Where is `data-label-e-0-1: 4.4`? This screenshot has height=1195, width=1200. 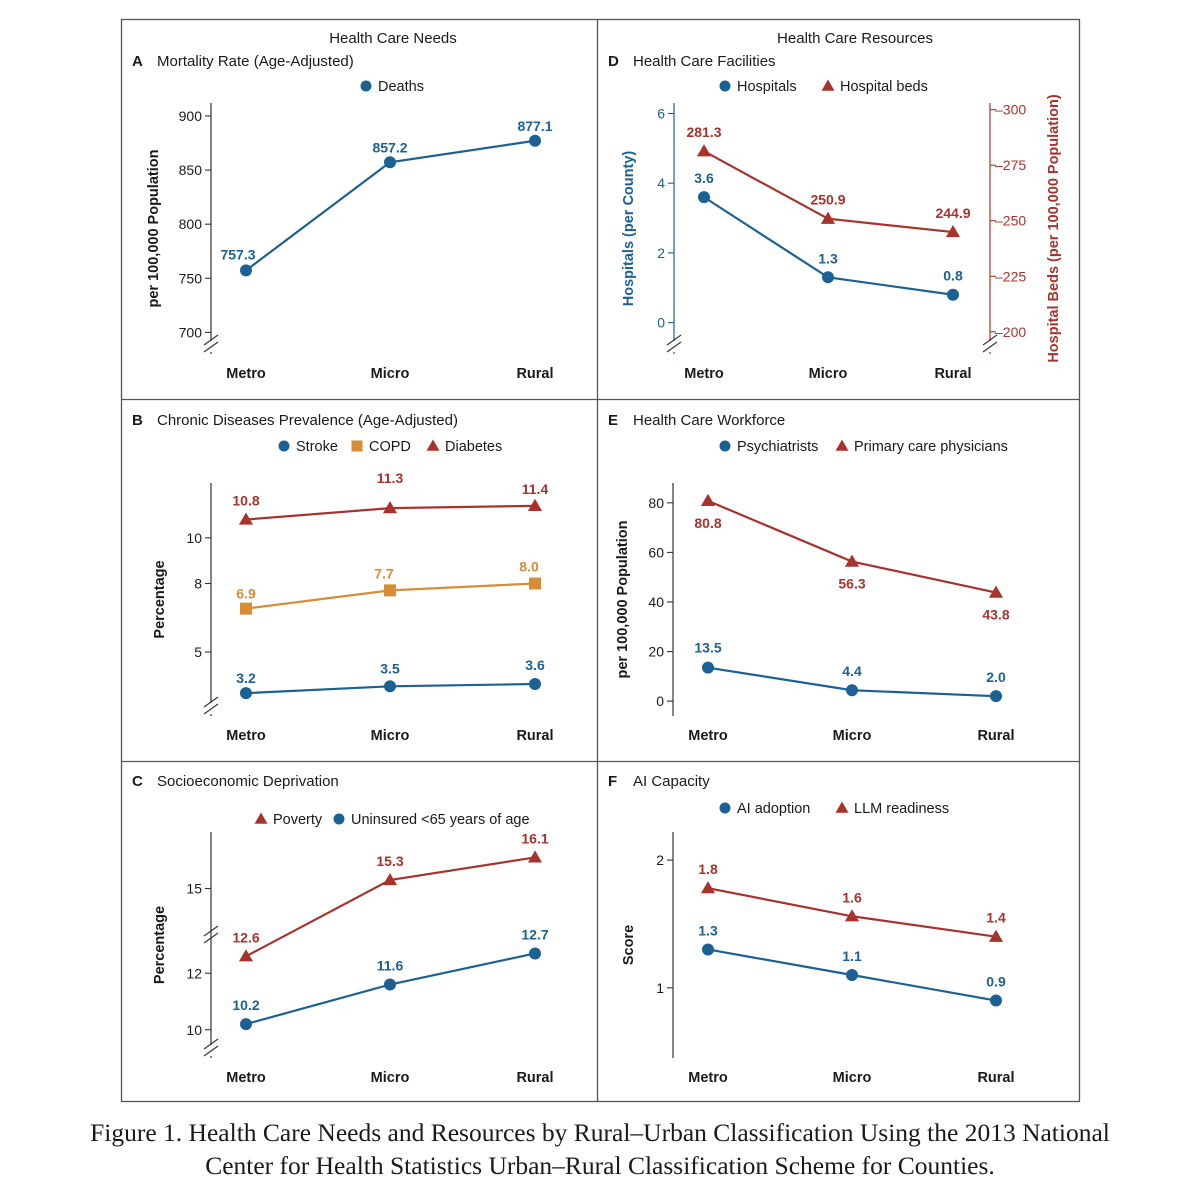 data-label-e-0-1: 4.4 is located at coordinates (852, 671).